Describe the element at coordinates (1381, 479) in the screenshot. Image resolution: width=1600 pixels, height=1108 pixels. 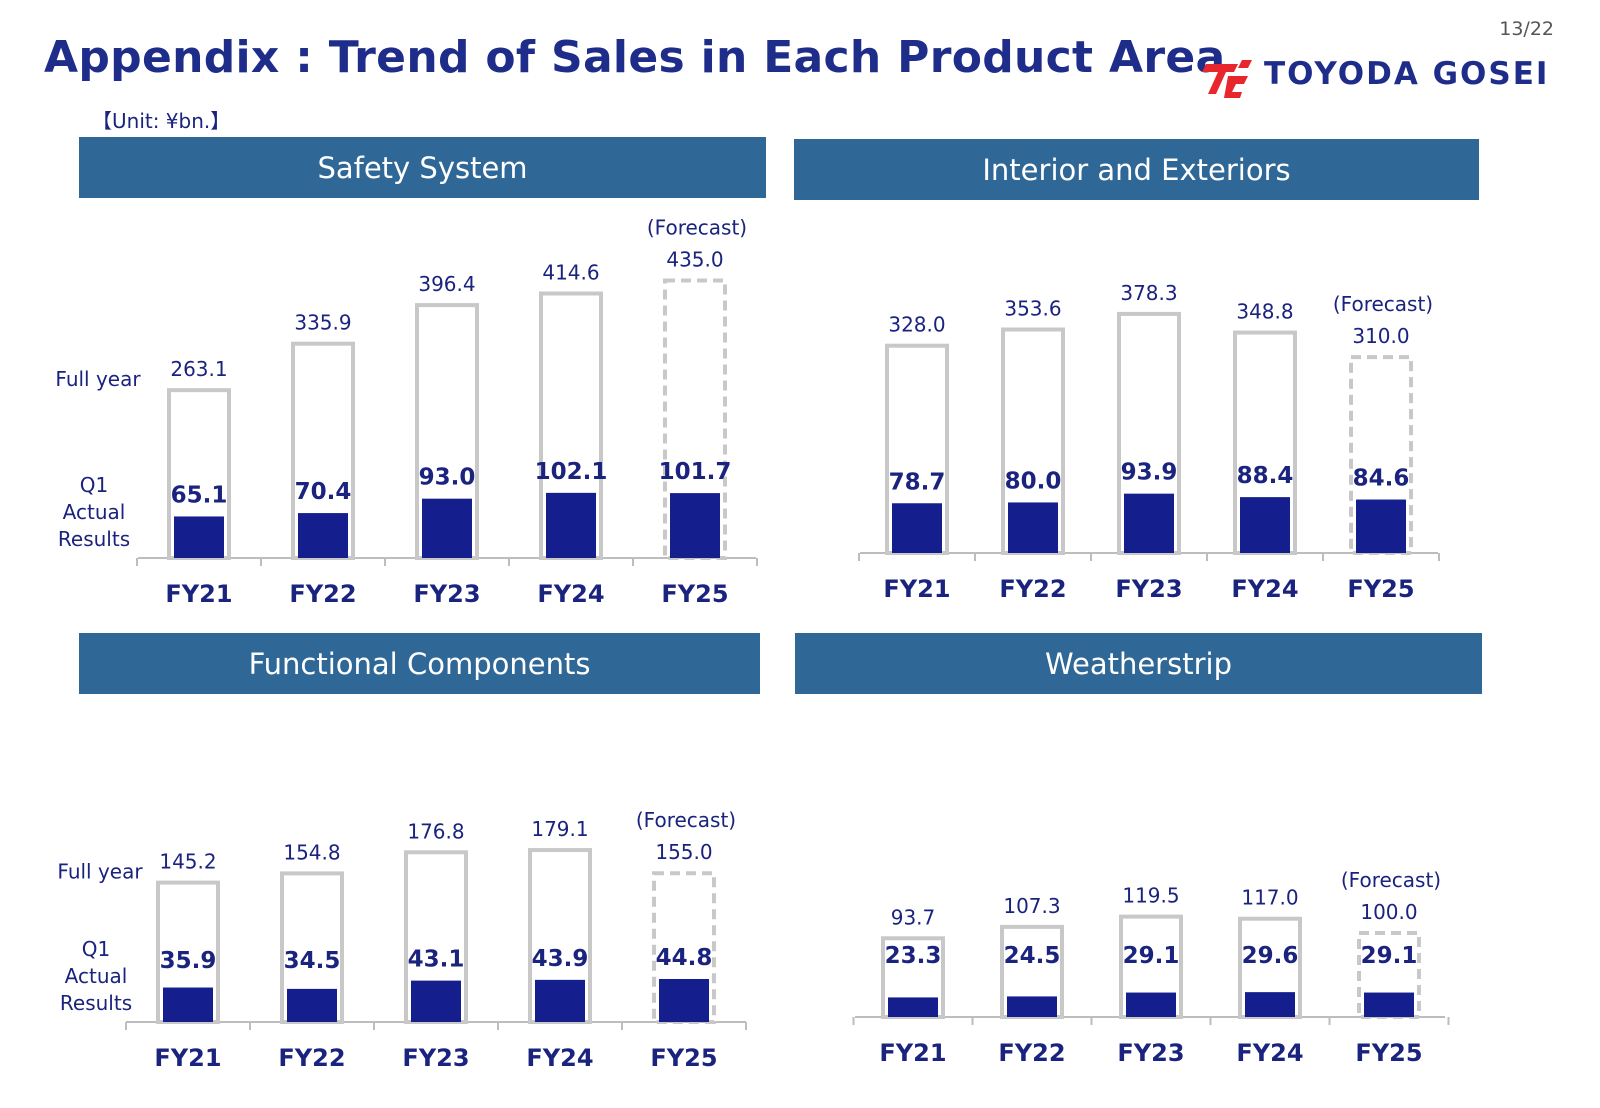
I see `q1-value-label: 84.6` at that location.